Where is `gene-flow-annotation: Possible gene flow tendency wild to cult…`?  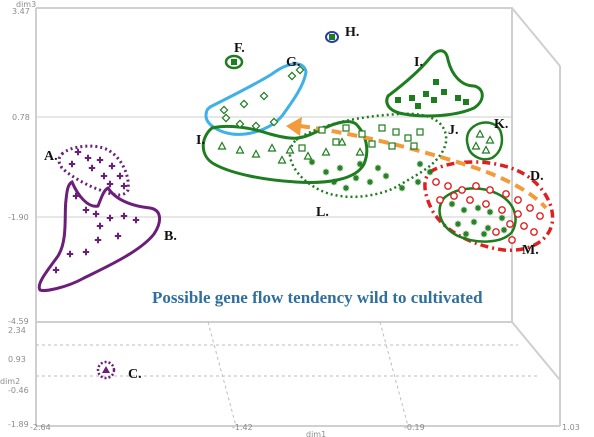 gene-flow-annotation: Possible gene flow tendency wild to cult… is located at coordinates (317, 297).